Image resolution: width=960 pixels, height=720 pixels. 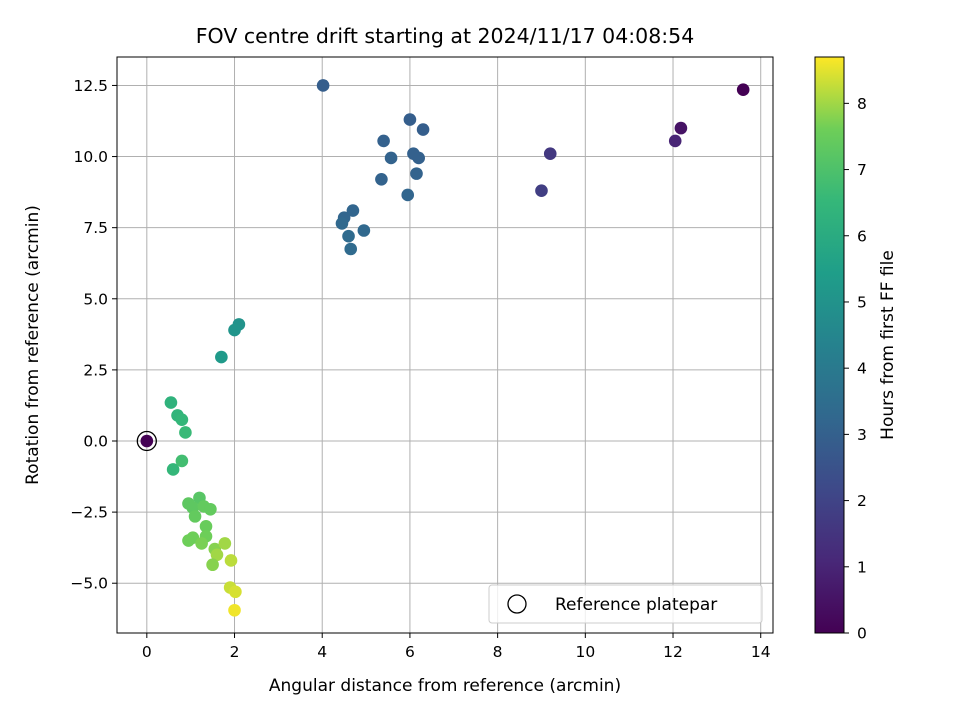 I want to click on y-axis-ticks: −5.0 −2.5 0.0 2.5 5.0 7.5 10.0 12.5, so click(x=93, y=335).